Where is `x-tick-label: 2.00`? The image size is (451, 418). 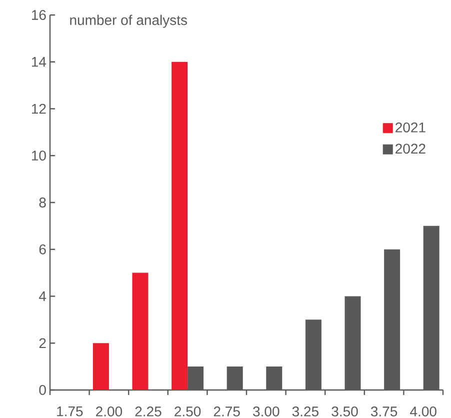 x-tick-label: 2.00 is located at coordinates (109, 411).